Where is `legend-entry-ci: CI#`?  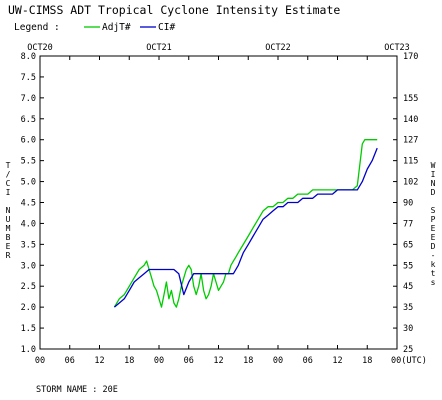 legend-entry-ci: CI# is located at coordinates (166, 27).